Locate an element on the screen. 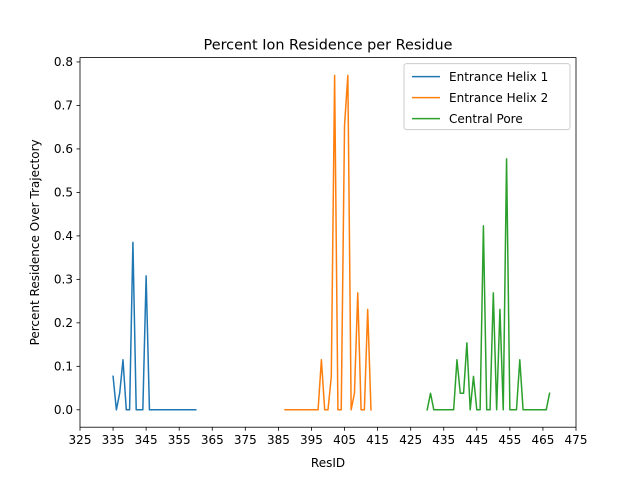 The width and height of the screenshot is (640, 480). x-tick-label: 415 is located at coordinates (377, 440).